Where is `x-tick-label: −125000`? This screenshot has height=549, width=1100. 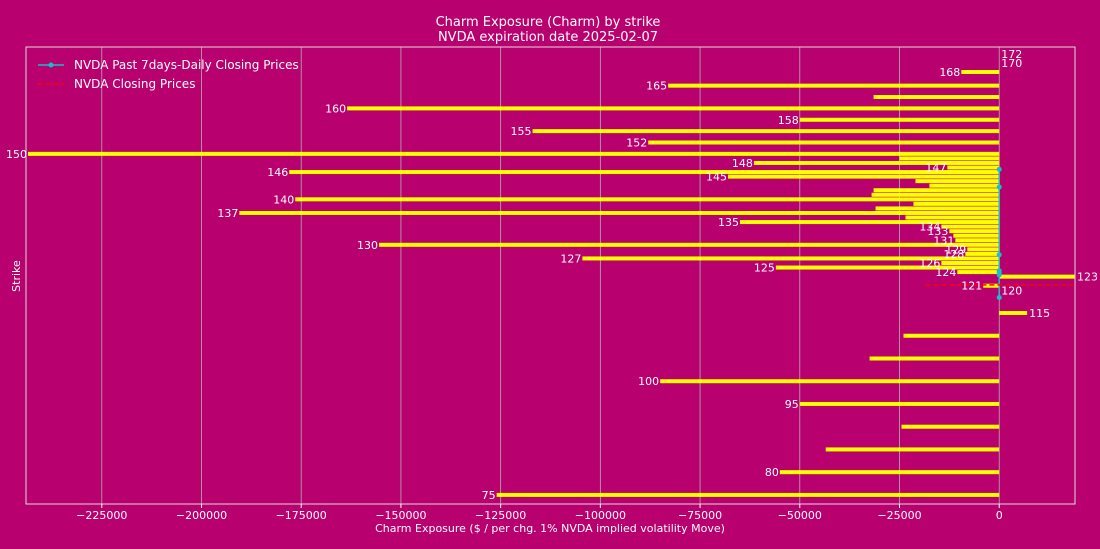
x-tick-label: −125000 is located at coordinates (500, 515).